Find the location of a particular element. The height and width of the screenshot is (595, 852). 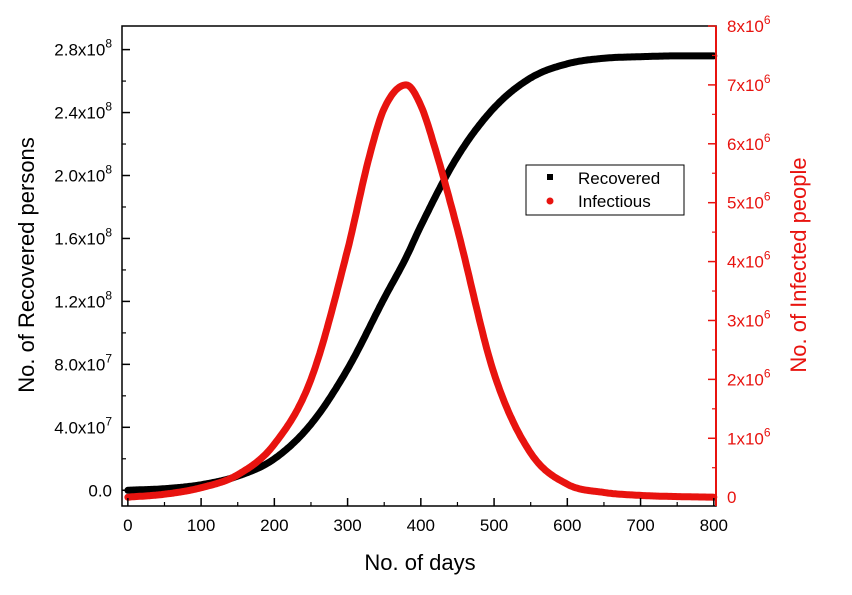

x-tick-label: 300 is located at coordinates (347, 525).